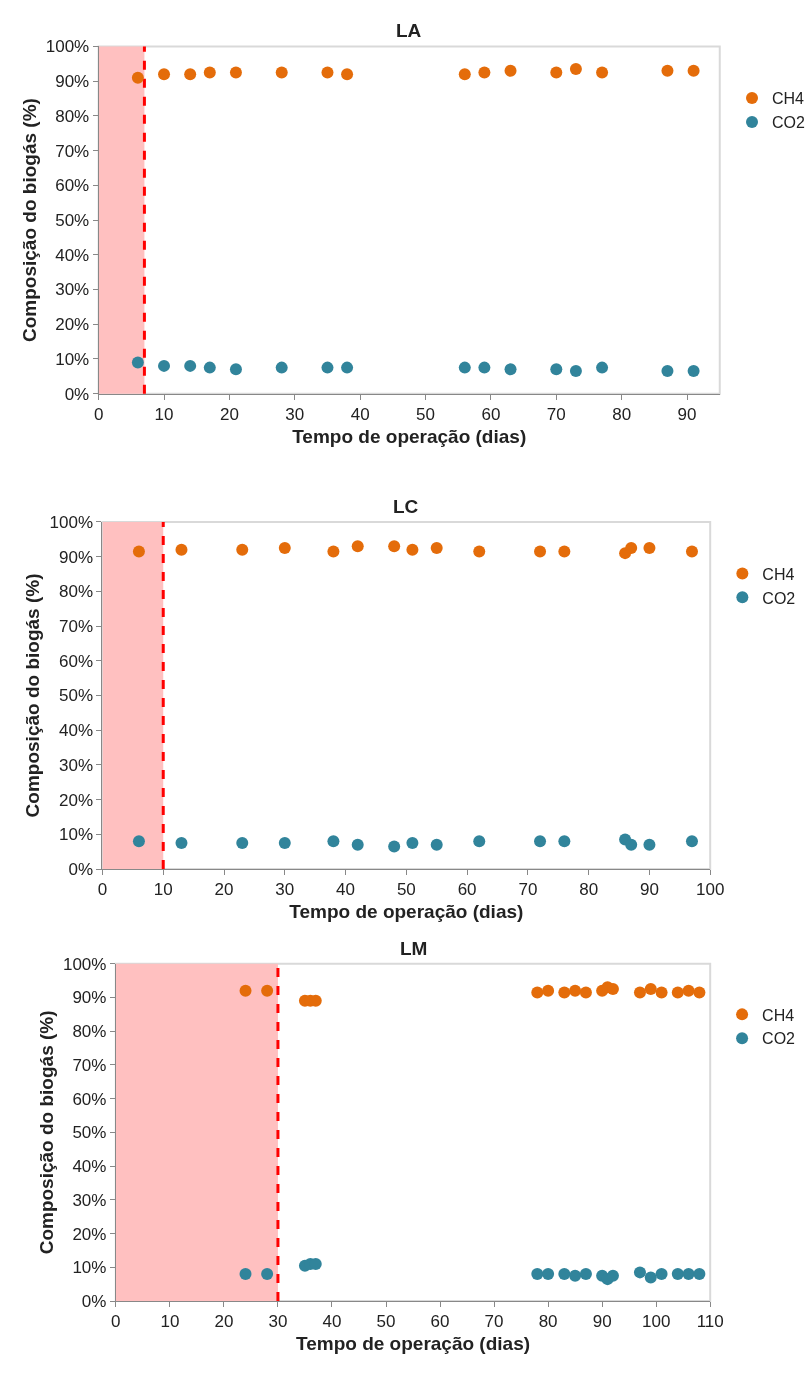  What do you see at coordinates (76, 626) in the screenshot?
I see `y-tick-label: 70%` at bounding box center [76, 626].